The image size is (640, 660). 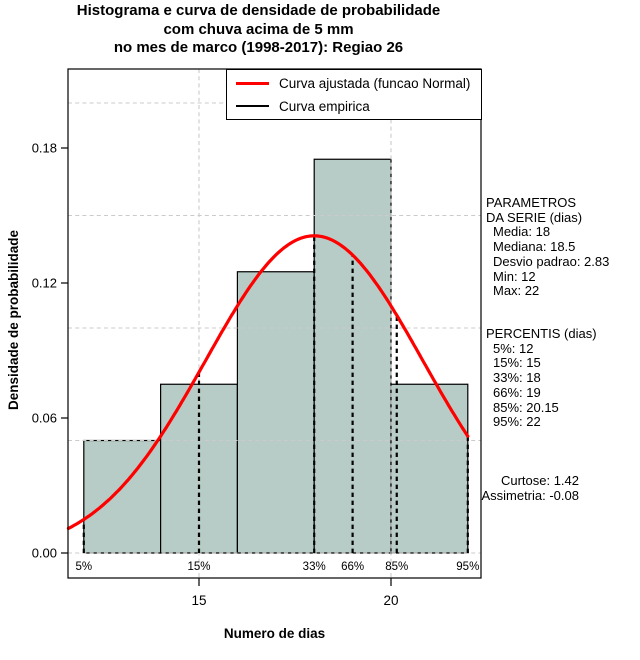 I want to click on stat-max: Max: 22, so click(x=516, y=291).